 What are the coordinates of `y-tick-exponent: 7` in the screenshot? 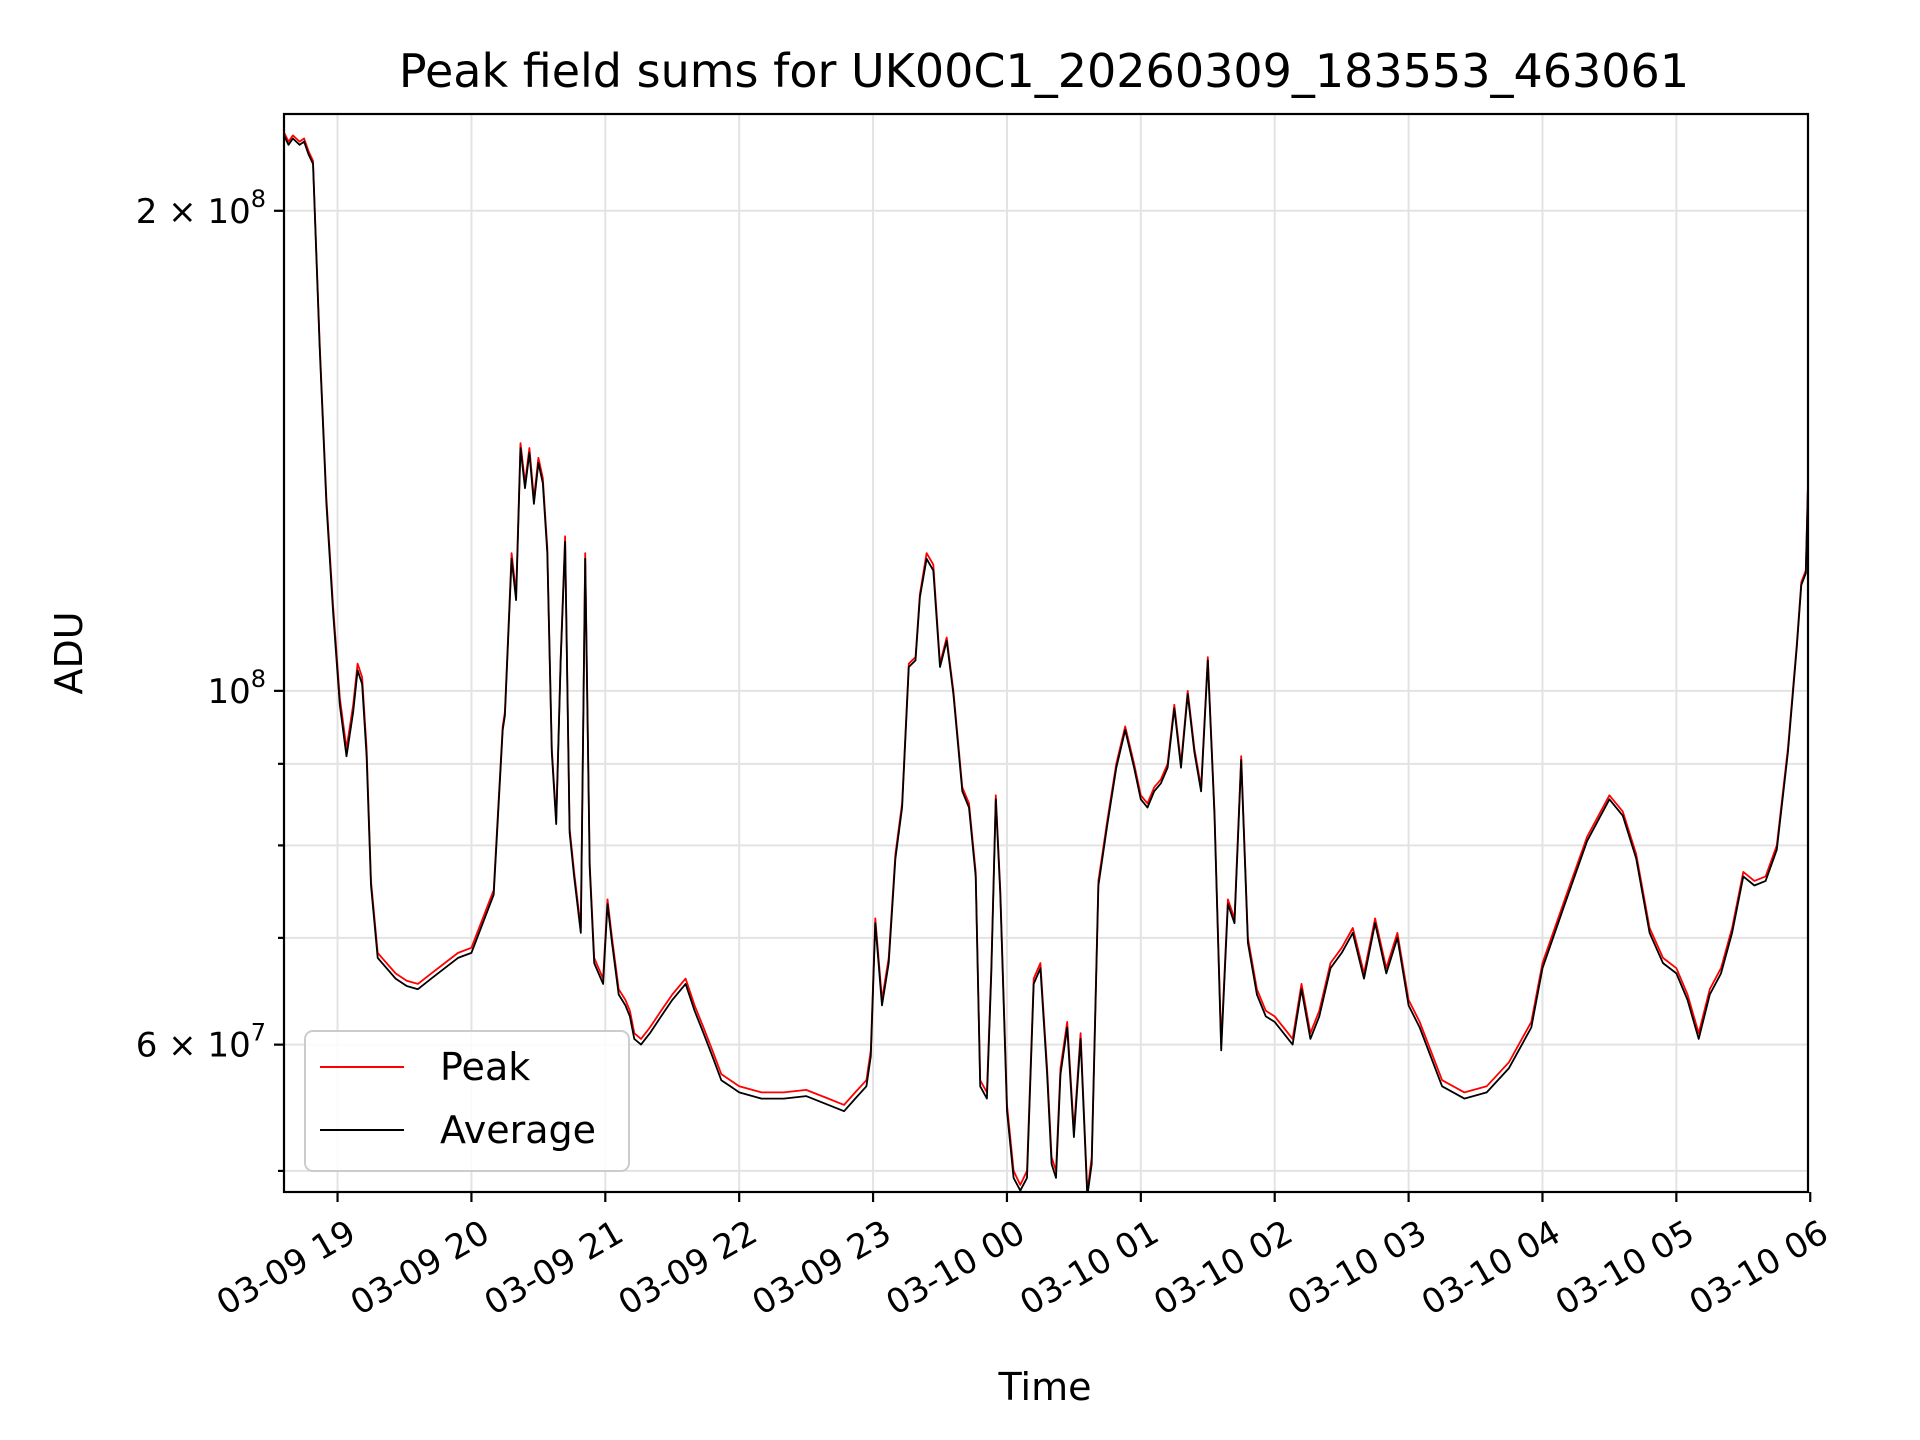 It's located at (258, 1033).